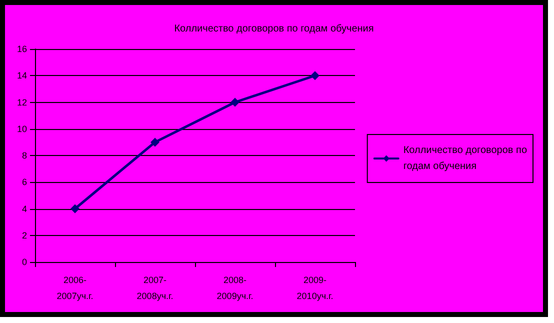  Describe the element at coordinates (274, 29) in the screenshot. I see `chart-title: Колличество договоров по годам обучения` at that location.